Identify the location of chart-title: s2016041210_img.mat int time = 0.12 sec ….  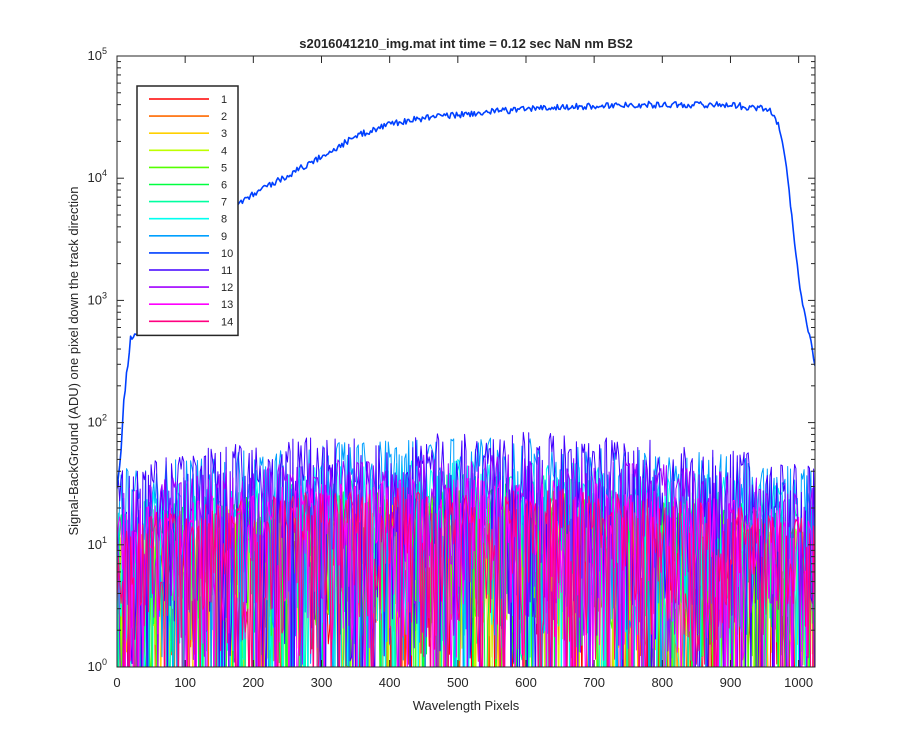
(466, 43).